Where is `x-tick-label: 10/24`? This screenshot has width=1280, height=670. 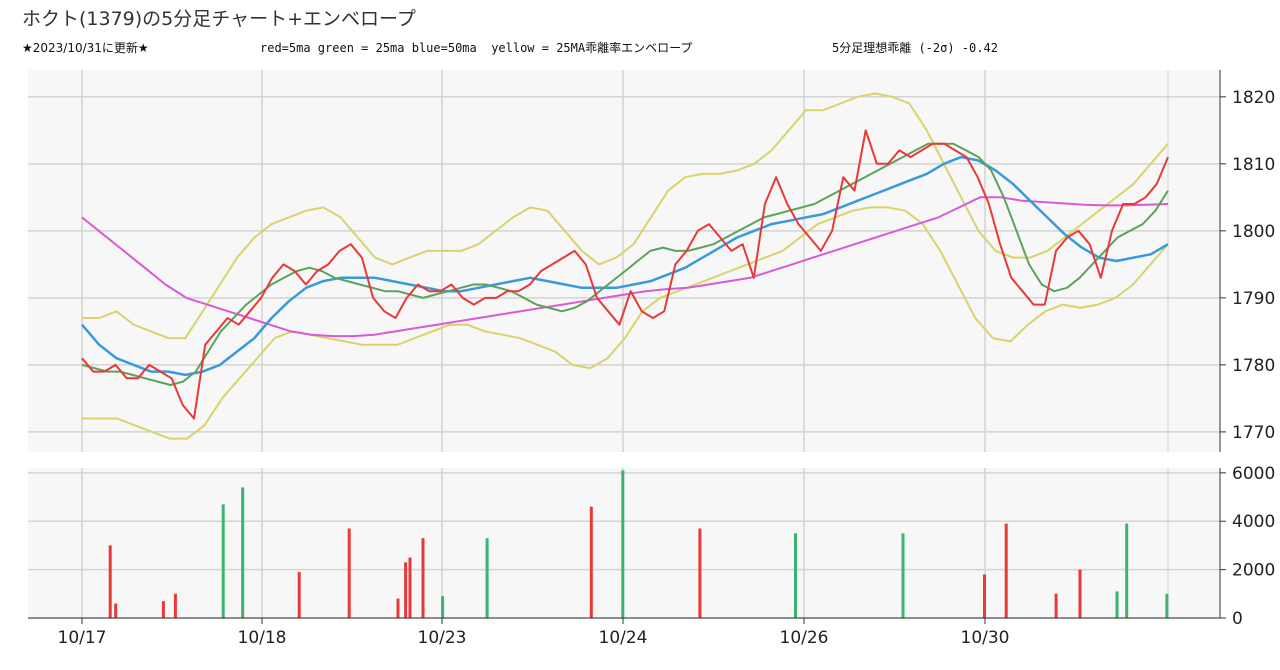
x-tick-label: 10/24 is located at coordinates (623, 638).